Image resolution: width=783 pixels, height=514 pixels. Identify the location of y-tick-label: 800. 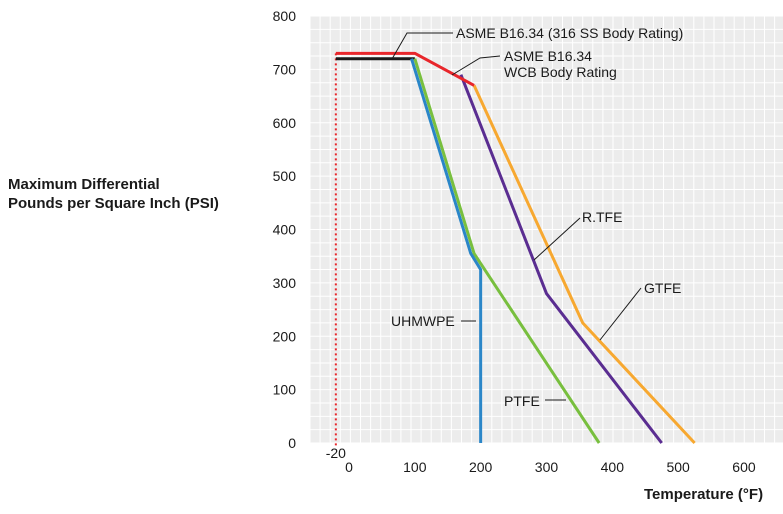
(285, 16).